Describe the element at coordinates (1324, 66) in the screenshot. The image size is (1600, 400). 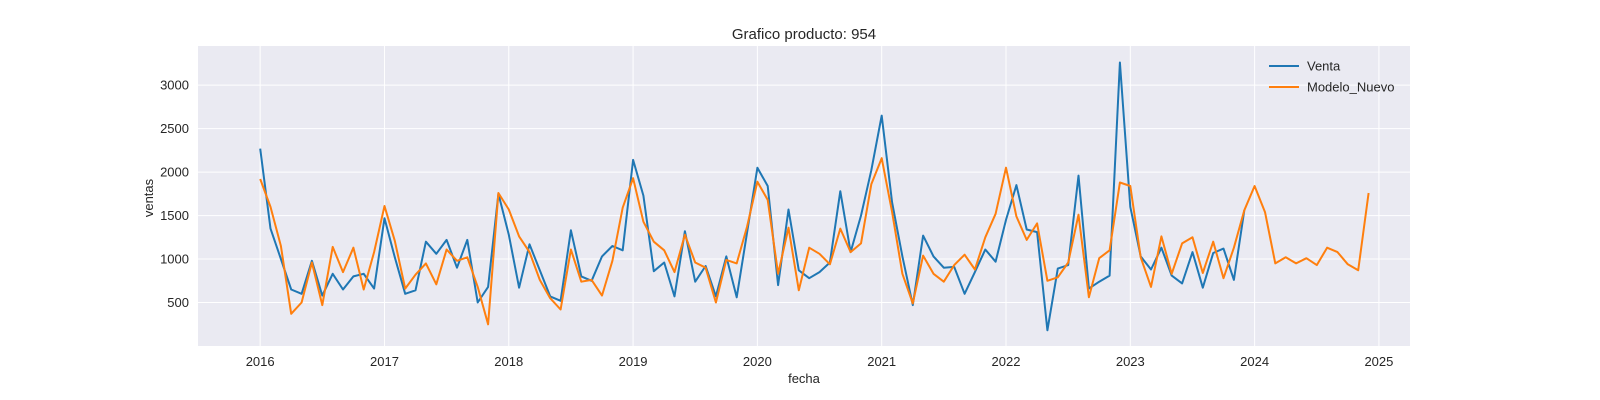
I see `legend-label-venta: Venta` at that location.